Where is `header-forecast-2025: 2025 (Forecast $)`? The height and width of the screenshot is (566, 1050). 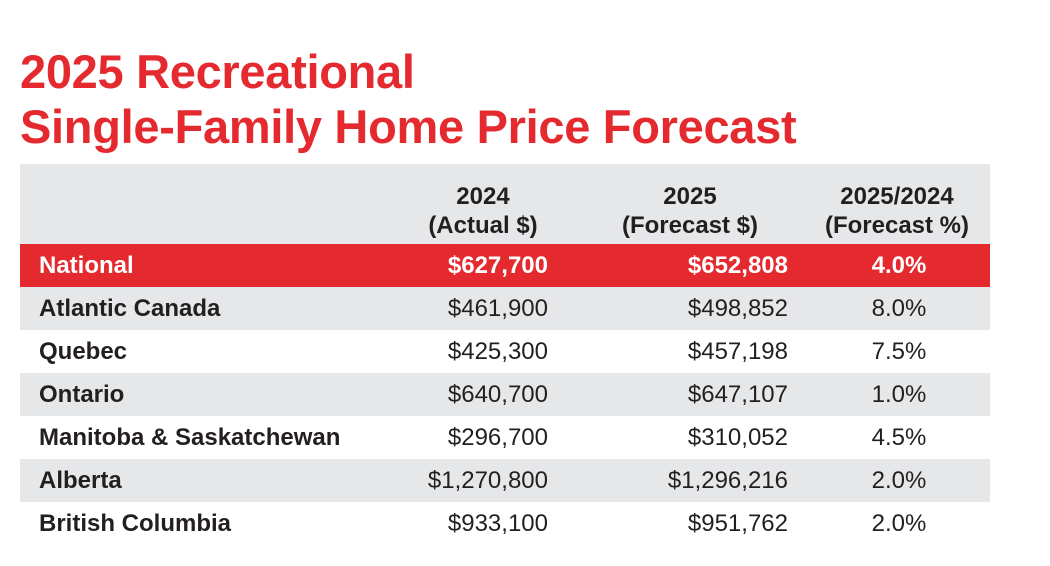
header-forecast-2025: 2025 (Forecast $) is located at coordinates (668, 211).